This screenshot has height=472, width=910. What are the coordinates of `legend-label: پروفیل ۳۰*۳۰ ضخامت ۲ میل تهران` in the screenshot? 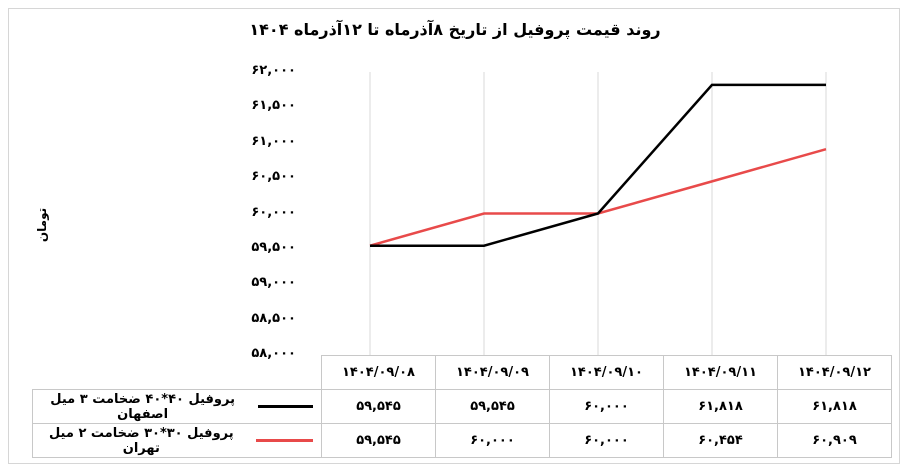 It's located at (141, 440).